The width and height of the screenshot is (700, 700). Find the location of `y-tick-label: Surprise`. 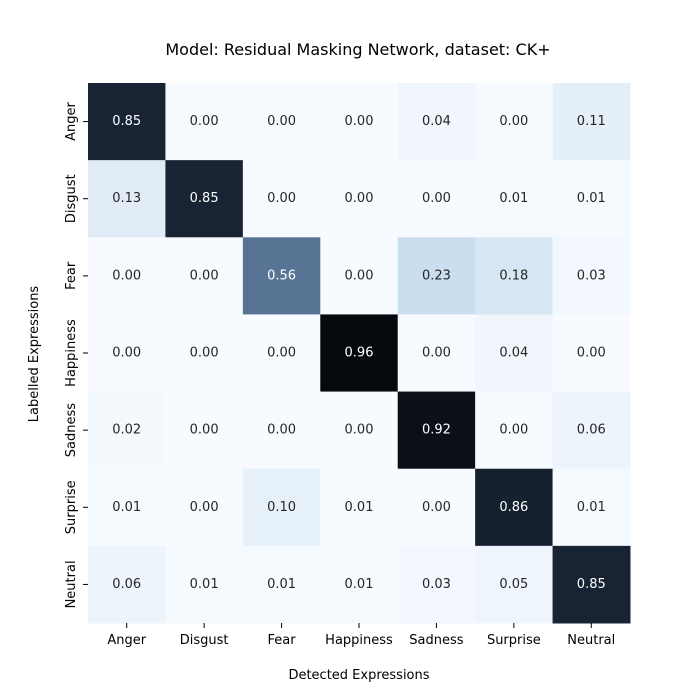

y-tick-label: Surprise is located at coordinates (71, 507).